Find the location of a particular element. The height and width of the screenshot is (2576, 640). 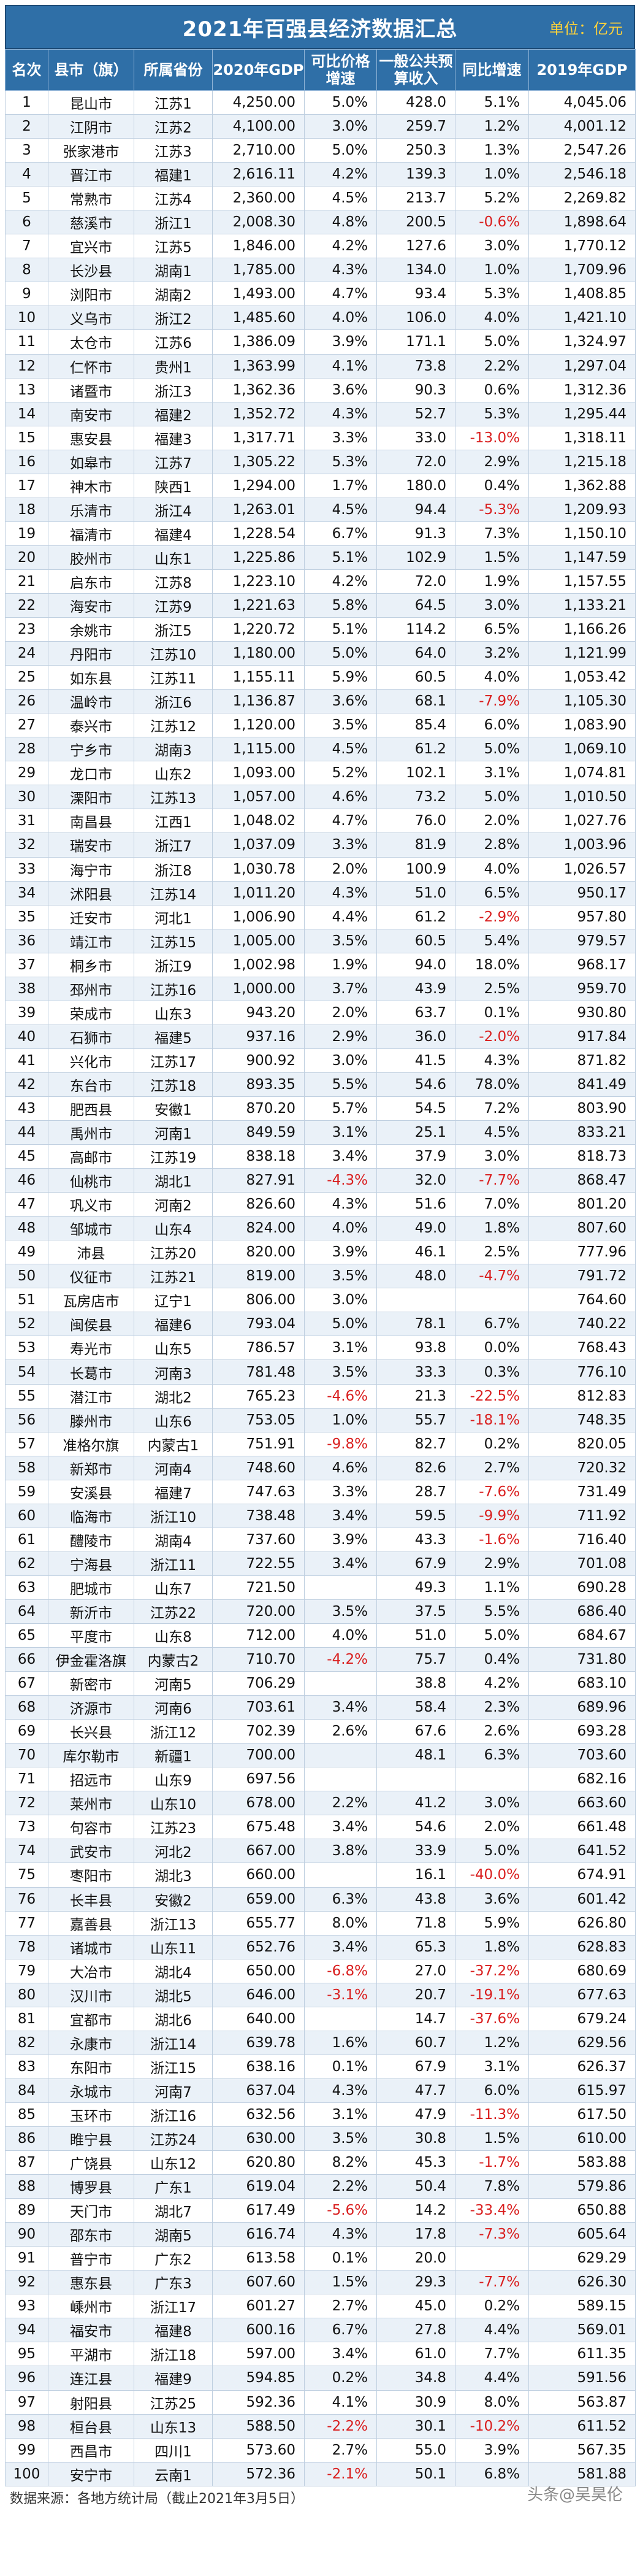

gdp-2019-cell: 740.22 is located at coordinates (582, 1324).